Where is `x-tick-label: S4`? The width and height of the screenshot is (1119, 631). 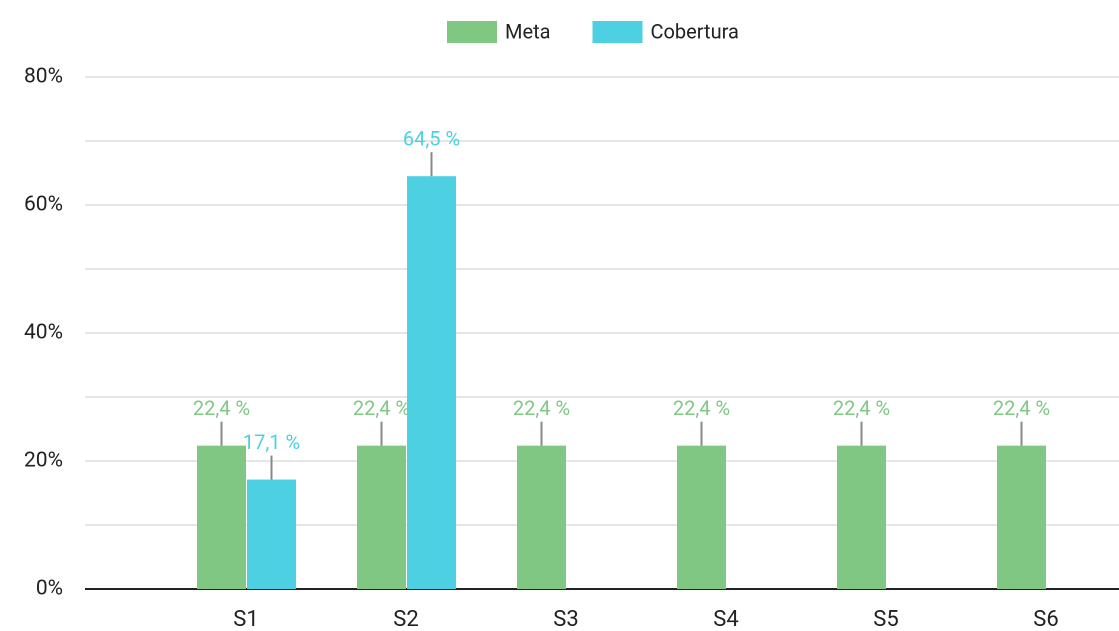
x-tick-label: S4 is located at coordinates (725, 619).